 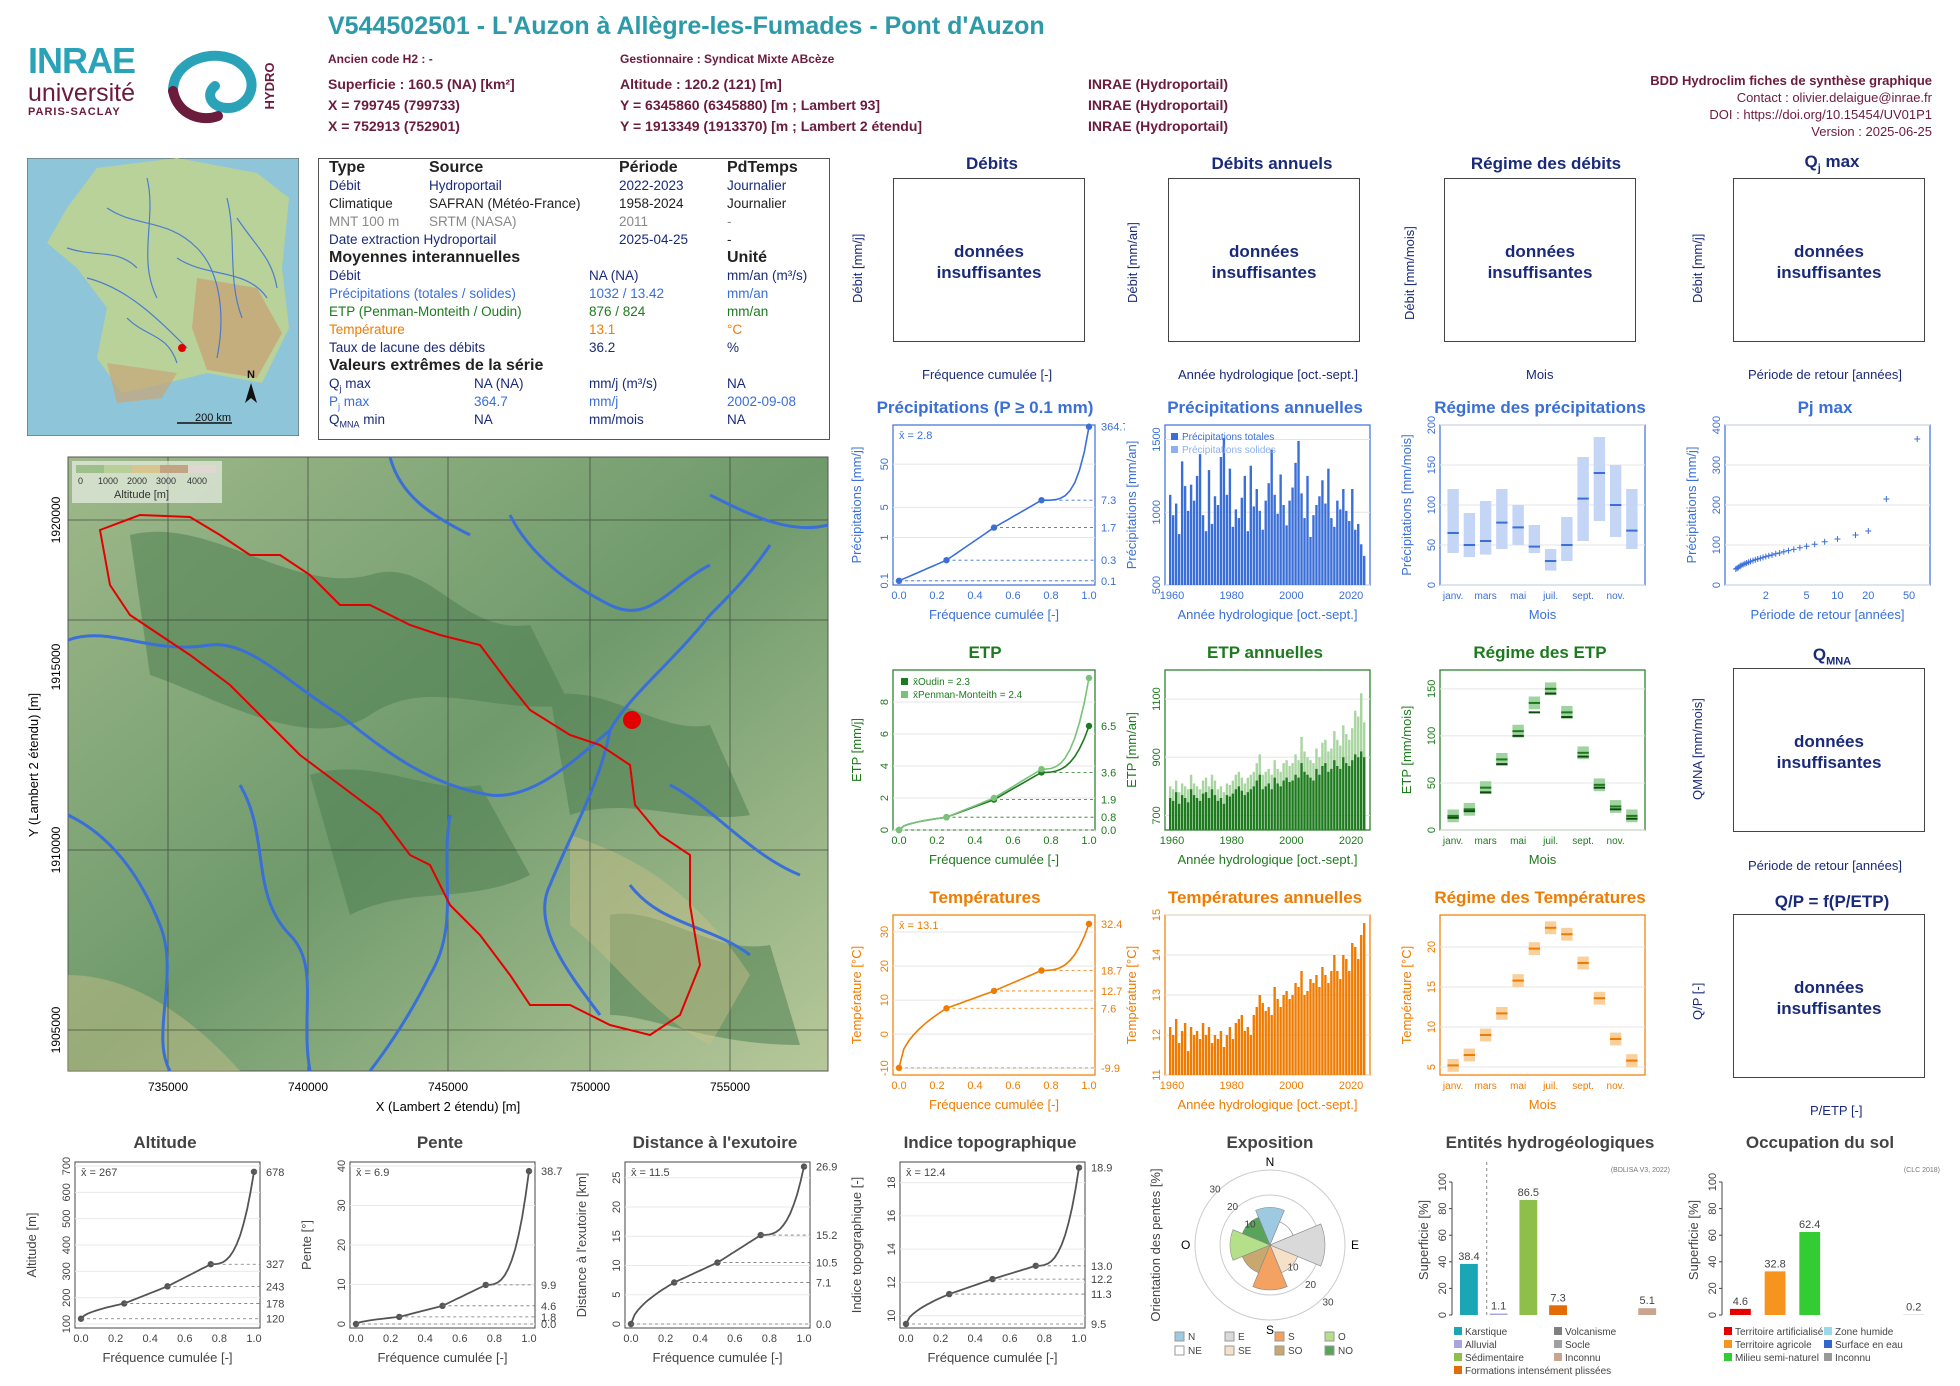 What do you see at coordinates (885, 580) in the screenshot?
I see `y-tick-label: 0.1` at bounding box center [885, 580].